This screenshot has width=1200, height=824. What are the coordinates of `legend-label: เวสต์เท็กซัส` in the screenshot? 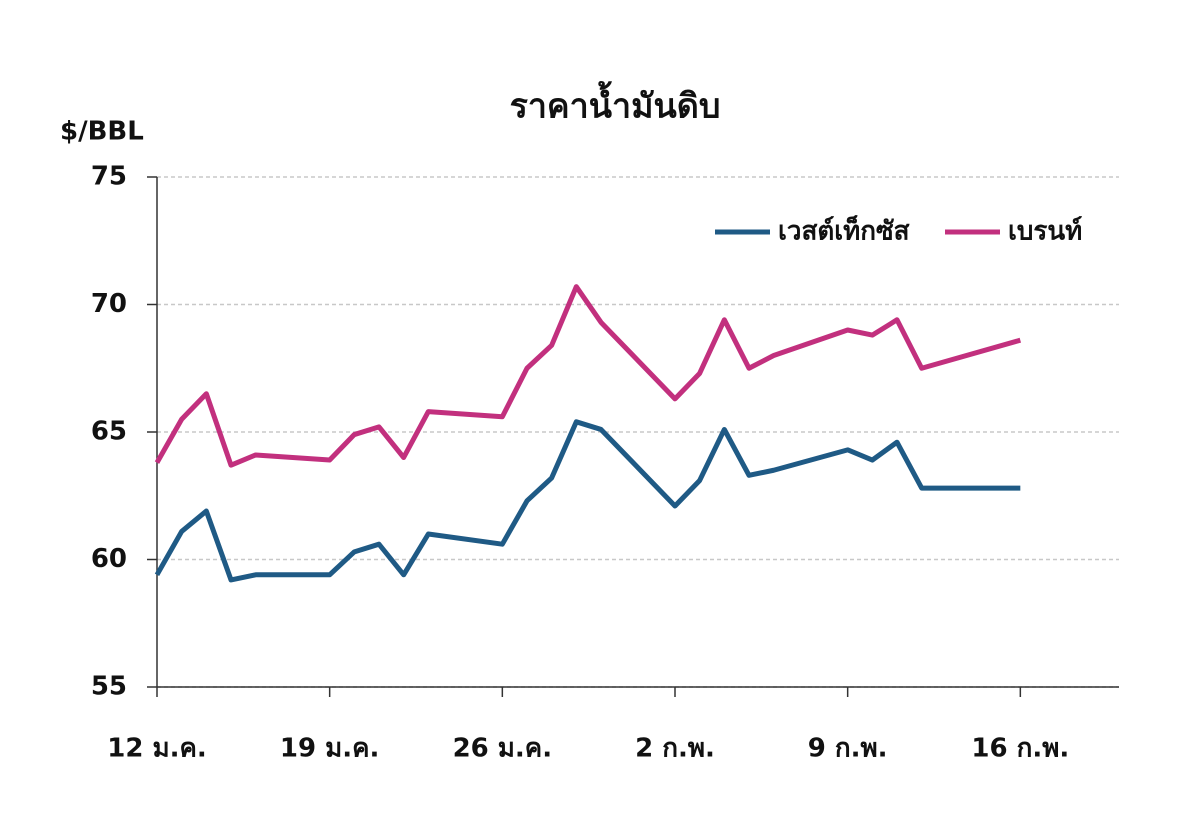 It's located at (844, 231).